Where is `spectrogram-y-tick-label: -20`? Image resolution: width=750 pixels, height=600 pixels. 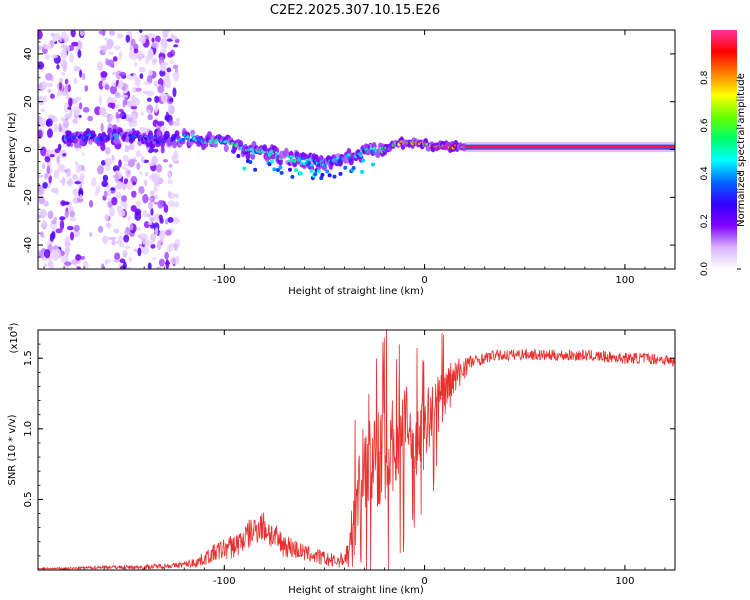 spectrogram-y-tick-label: -20 is located at coordinates (28, 197).